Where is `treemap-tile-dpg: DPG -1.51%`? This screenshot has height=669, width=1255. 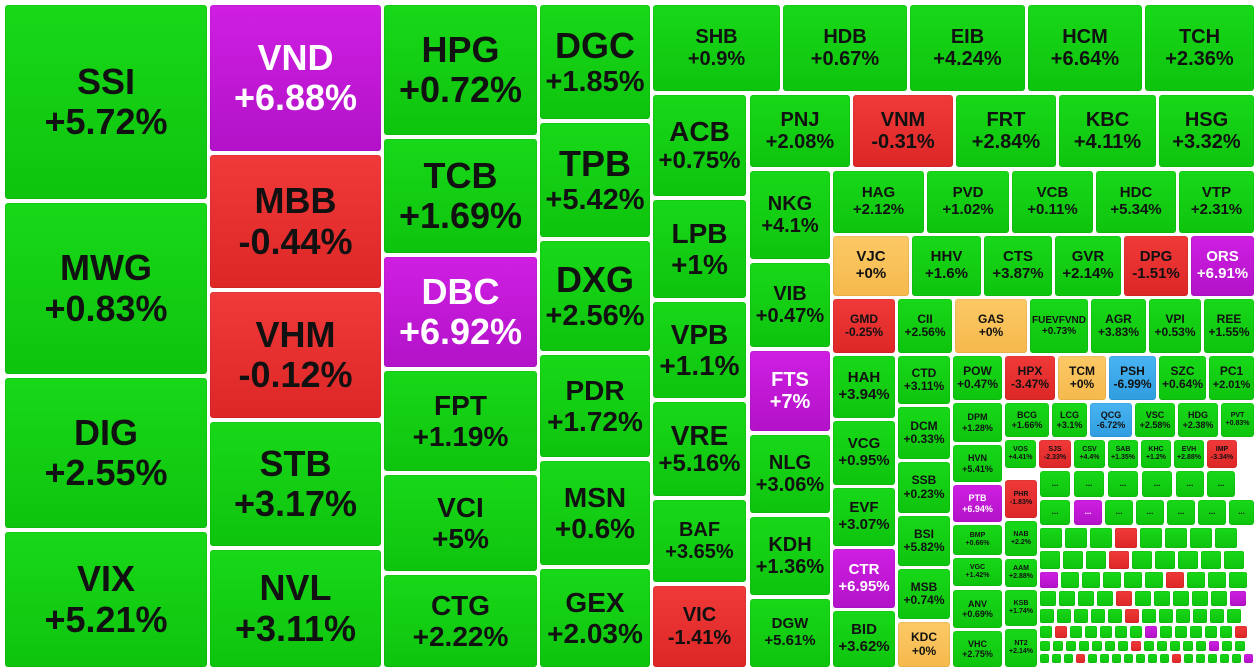
treemap-tile-dpg: DPG -1.51% is located at coordinates (1156, 266).